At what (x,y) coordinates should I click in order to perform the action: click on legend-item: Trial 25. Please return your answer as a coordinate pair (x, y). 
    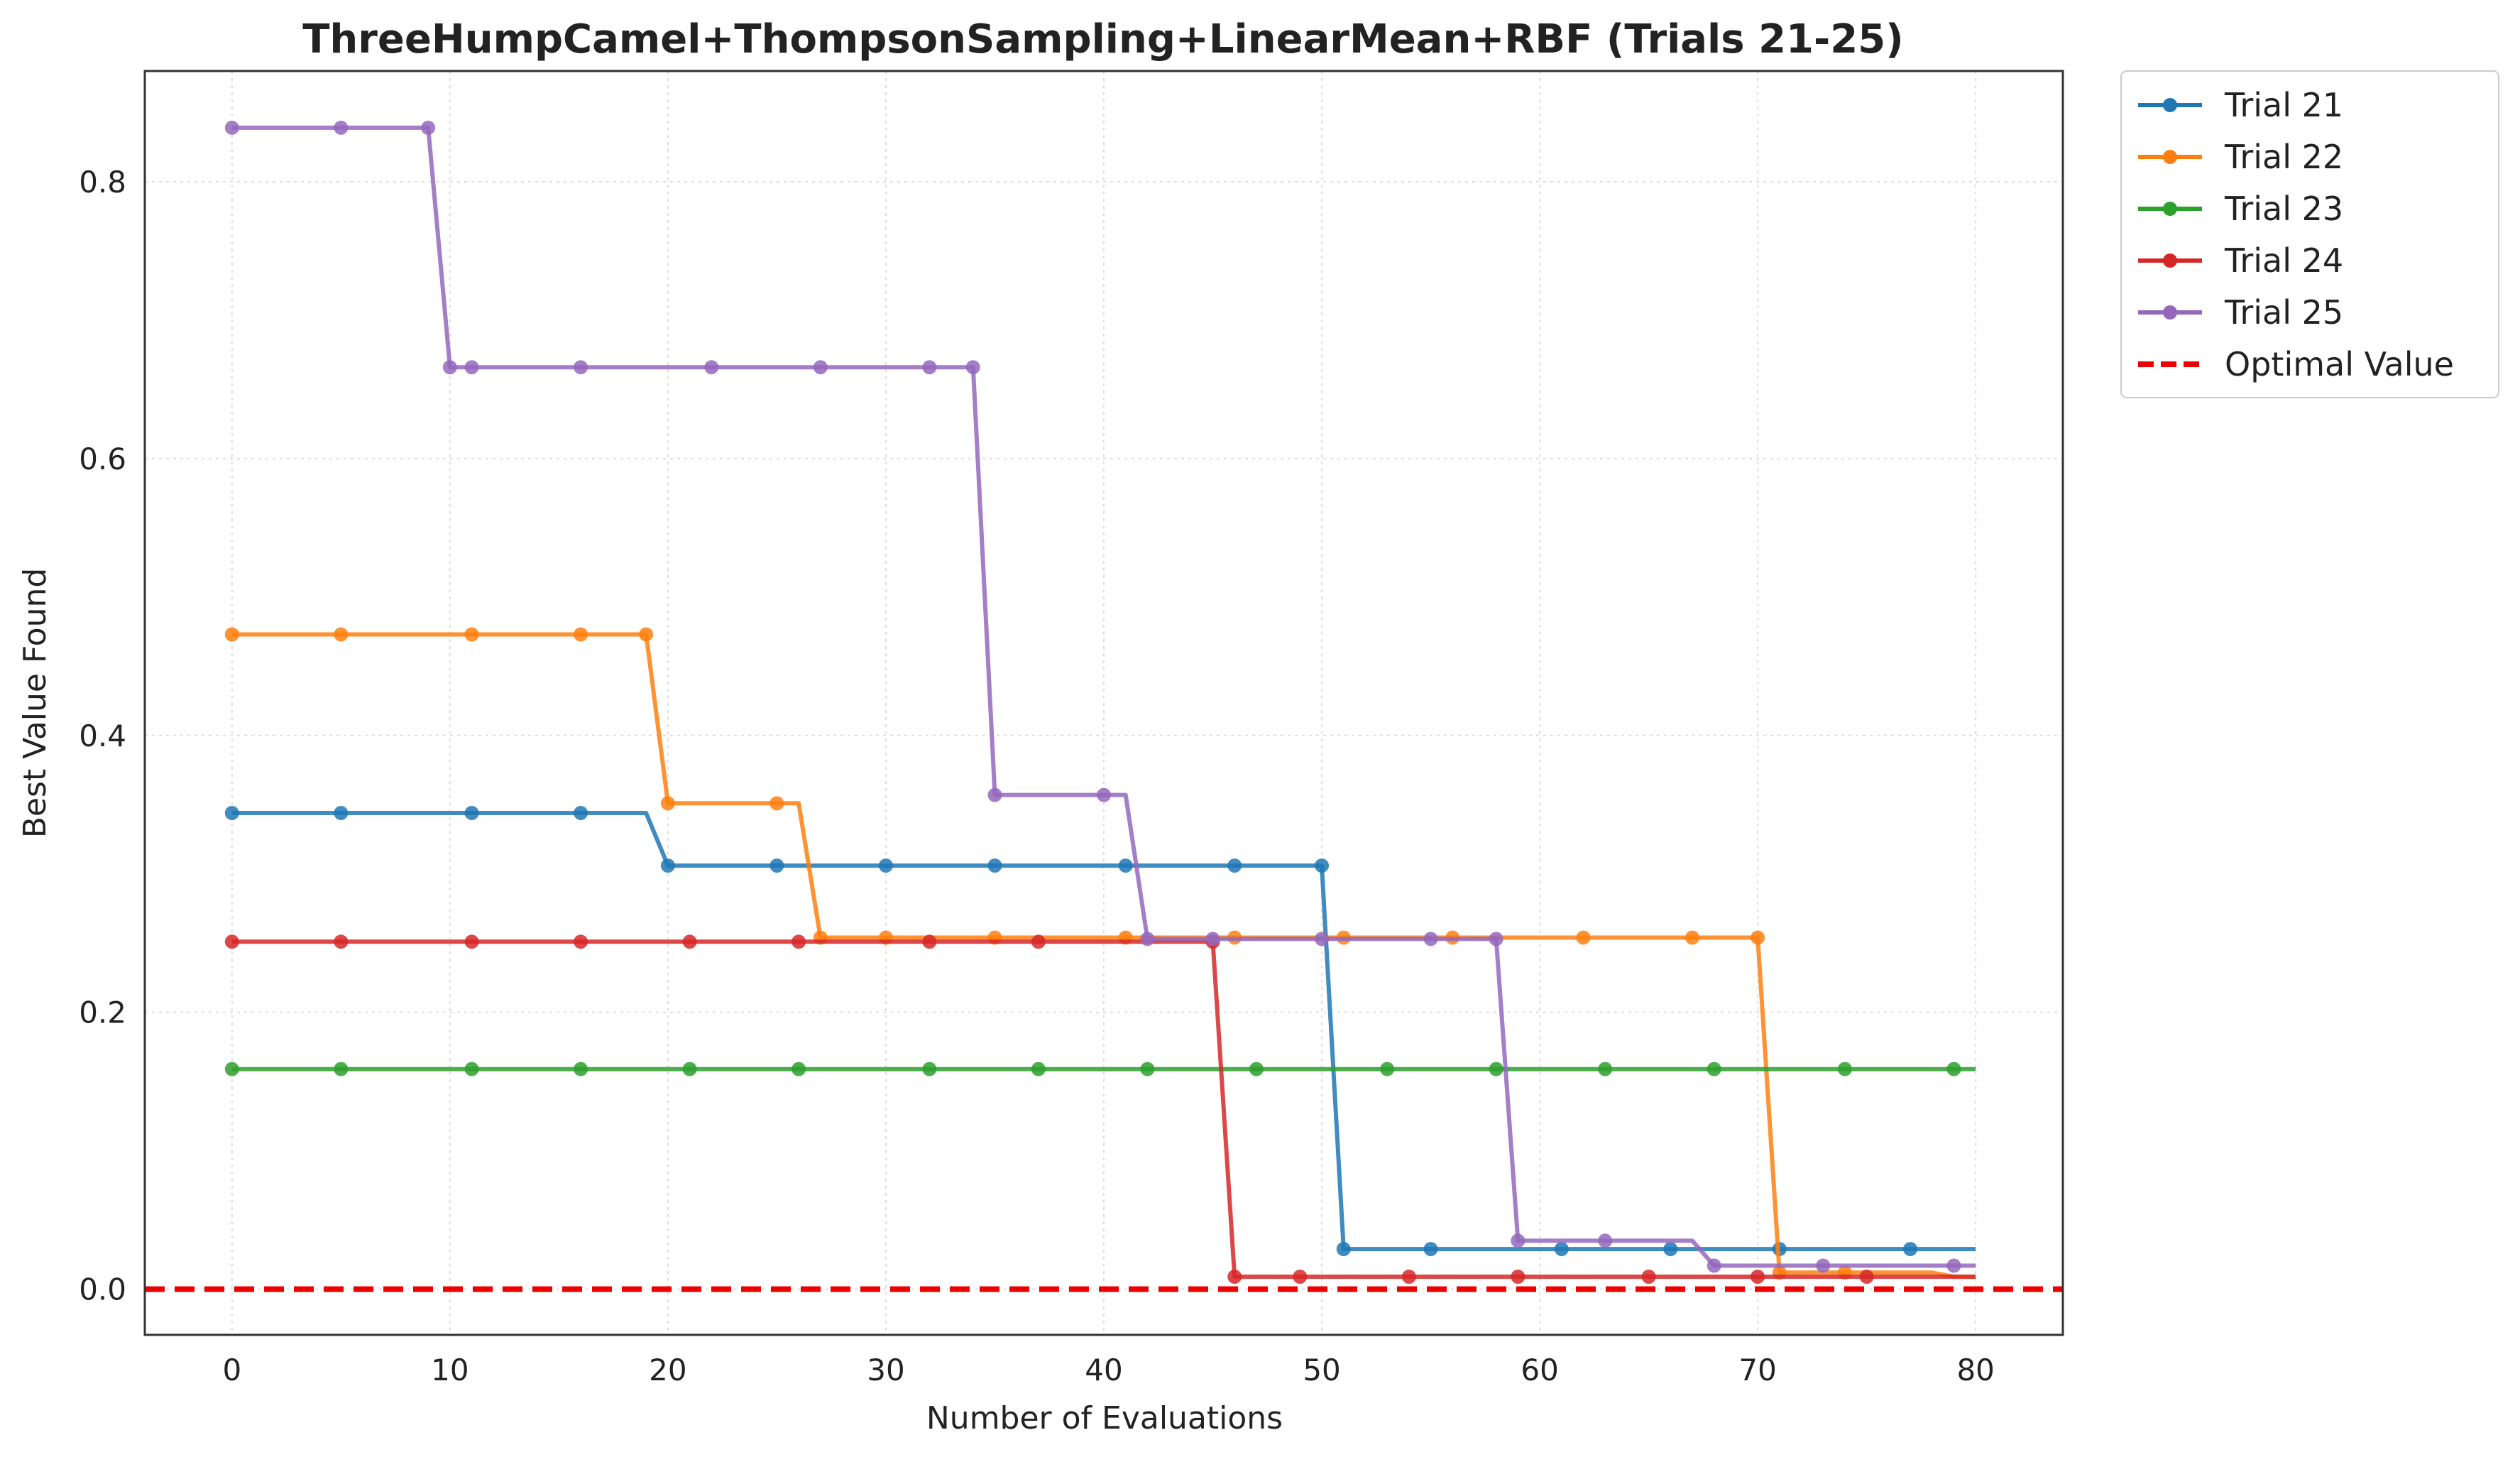
    Looking at the image, I should click on (2241, 312).